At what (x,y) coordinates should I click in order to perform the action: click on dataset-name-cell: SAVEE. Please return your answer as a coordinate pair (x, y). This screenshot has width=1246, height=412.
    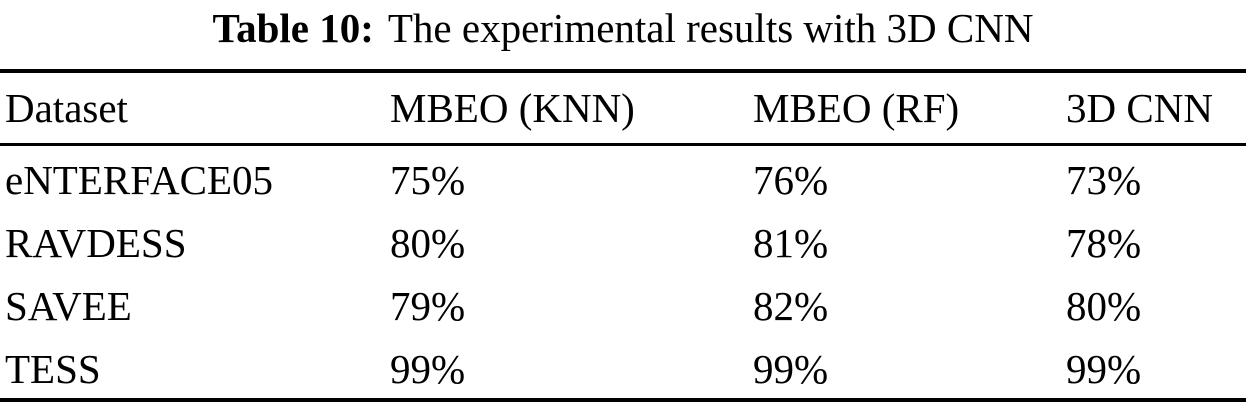
    Looking at the image, I should click on (68, 305).